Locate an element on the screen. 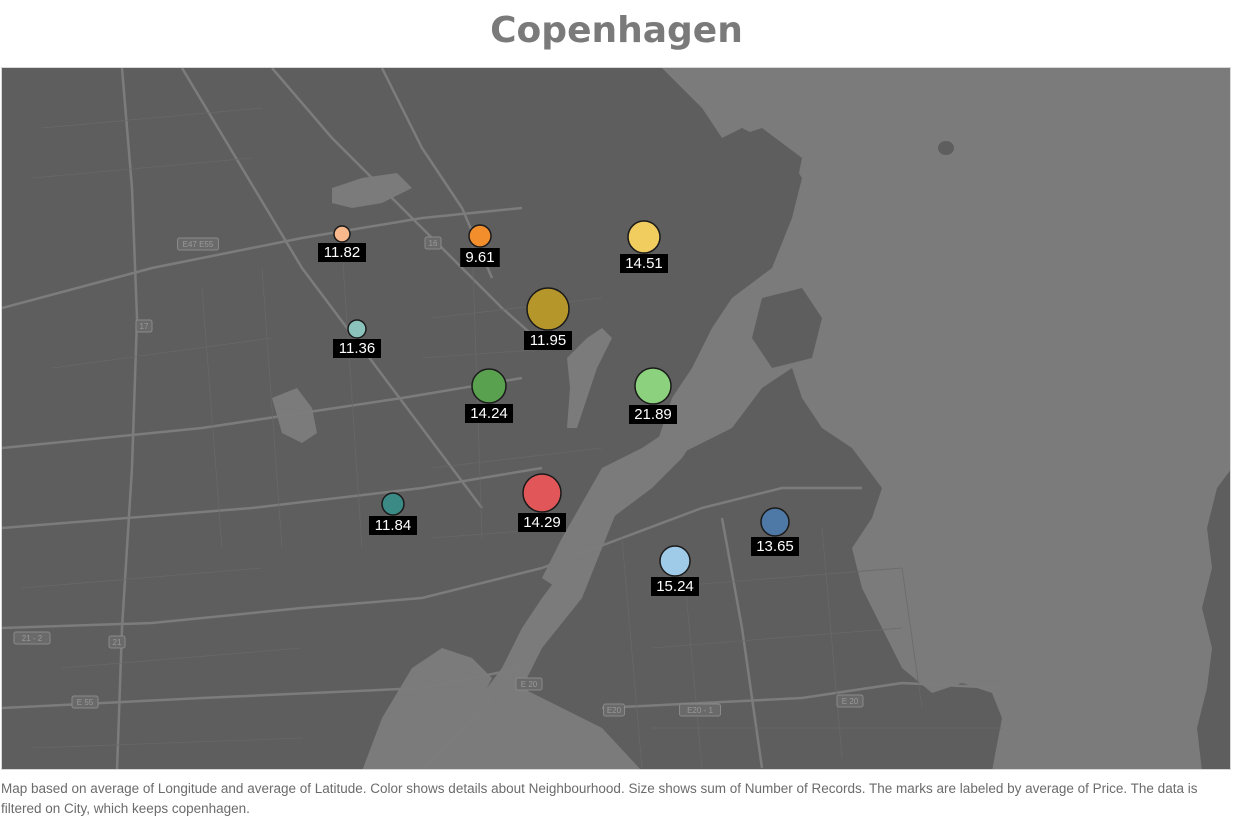 This screenshot has height=821, width=1233. map-mark: 14.24 is located at coordinates (489, 395).